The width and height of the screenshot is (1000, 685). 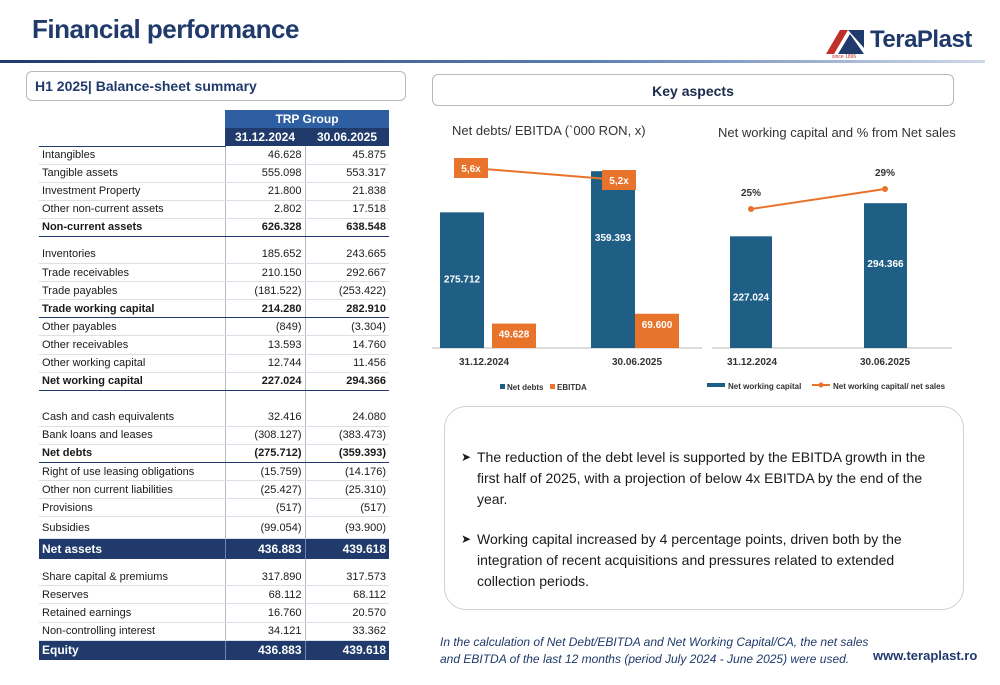 What do you see at coordinates (264, 209) in the screenshot?
I see `row-value: 2.802` at bounding box center [264, 209].